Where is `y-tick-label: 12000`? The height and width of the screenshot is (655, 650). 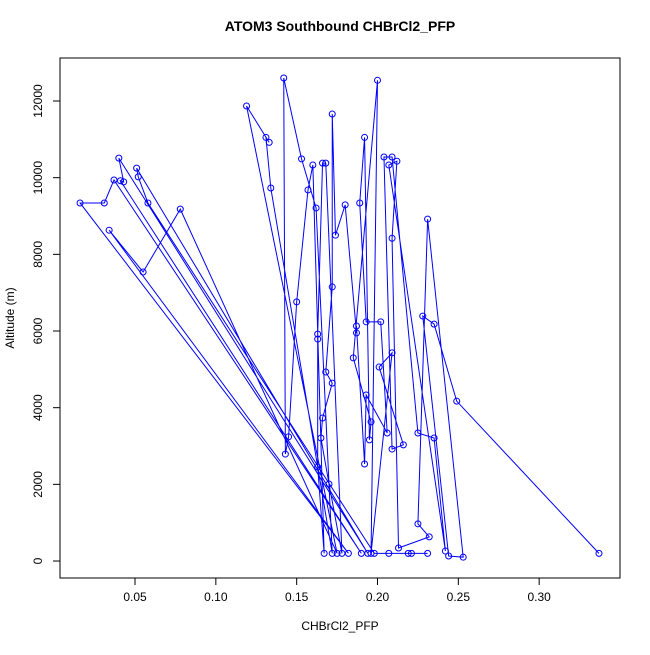
y-tick-label: 12000 is located at coordinates (38, 101).